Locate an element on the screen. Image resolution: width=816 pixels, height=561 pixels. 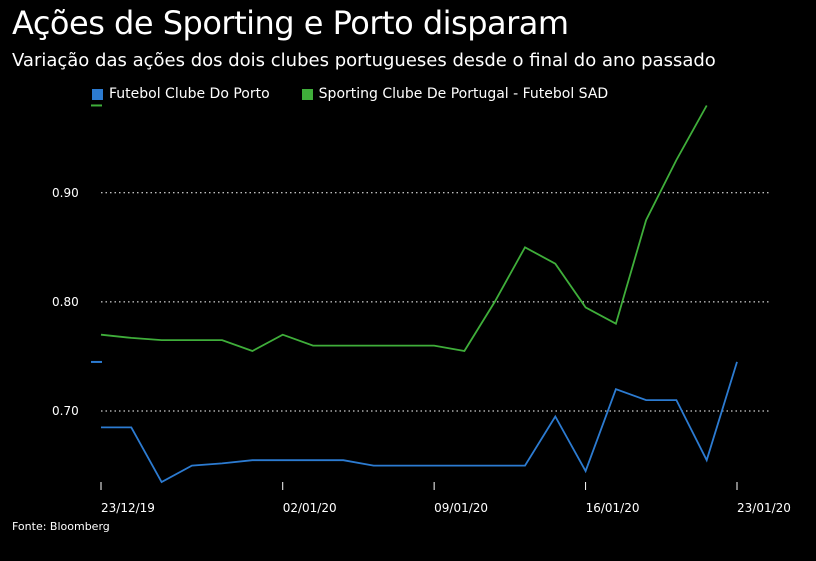
legend-item-porto: Futebol Clube Do Porto is located at coordinates (181, 94).